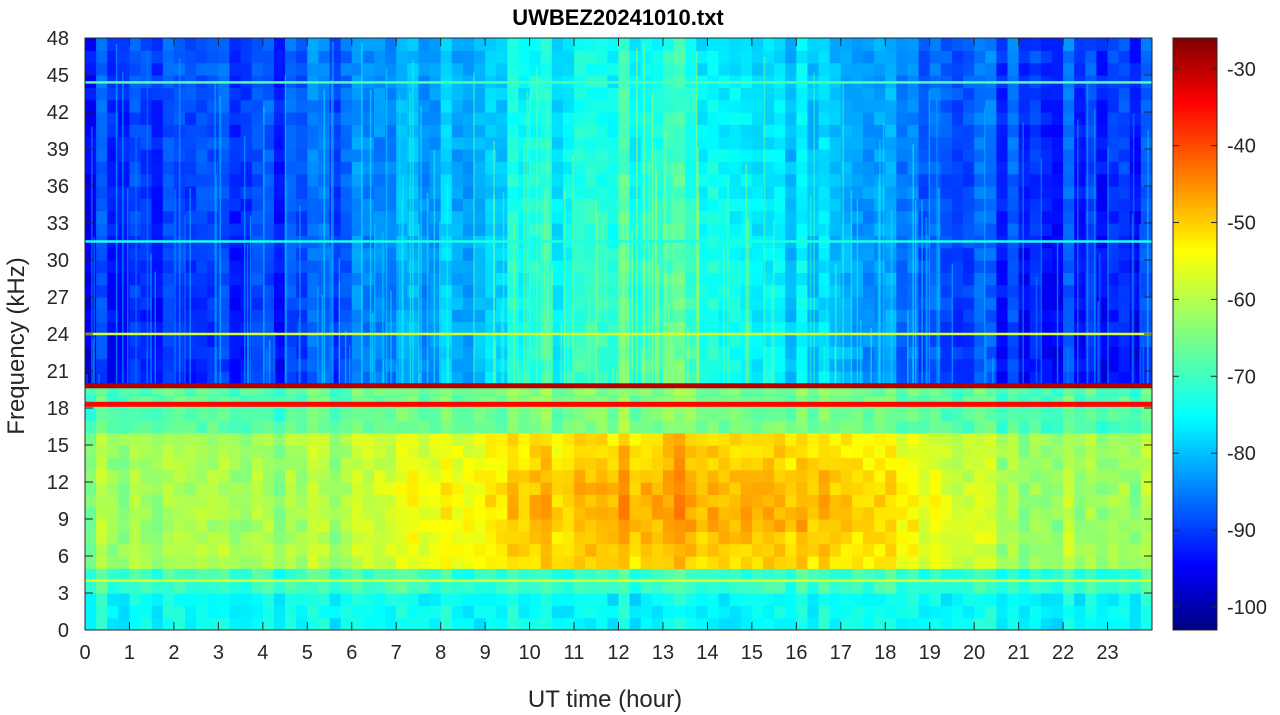  What do you see at coordinates (574, 653) in the screenshot?
I see `x-tick-label: 11` at bounding box center [574, 653].